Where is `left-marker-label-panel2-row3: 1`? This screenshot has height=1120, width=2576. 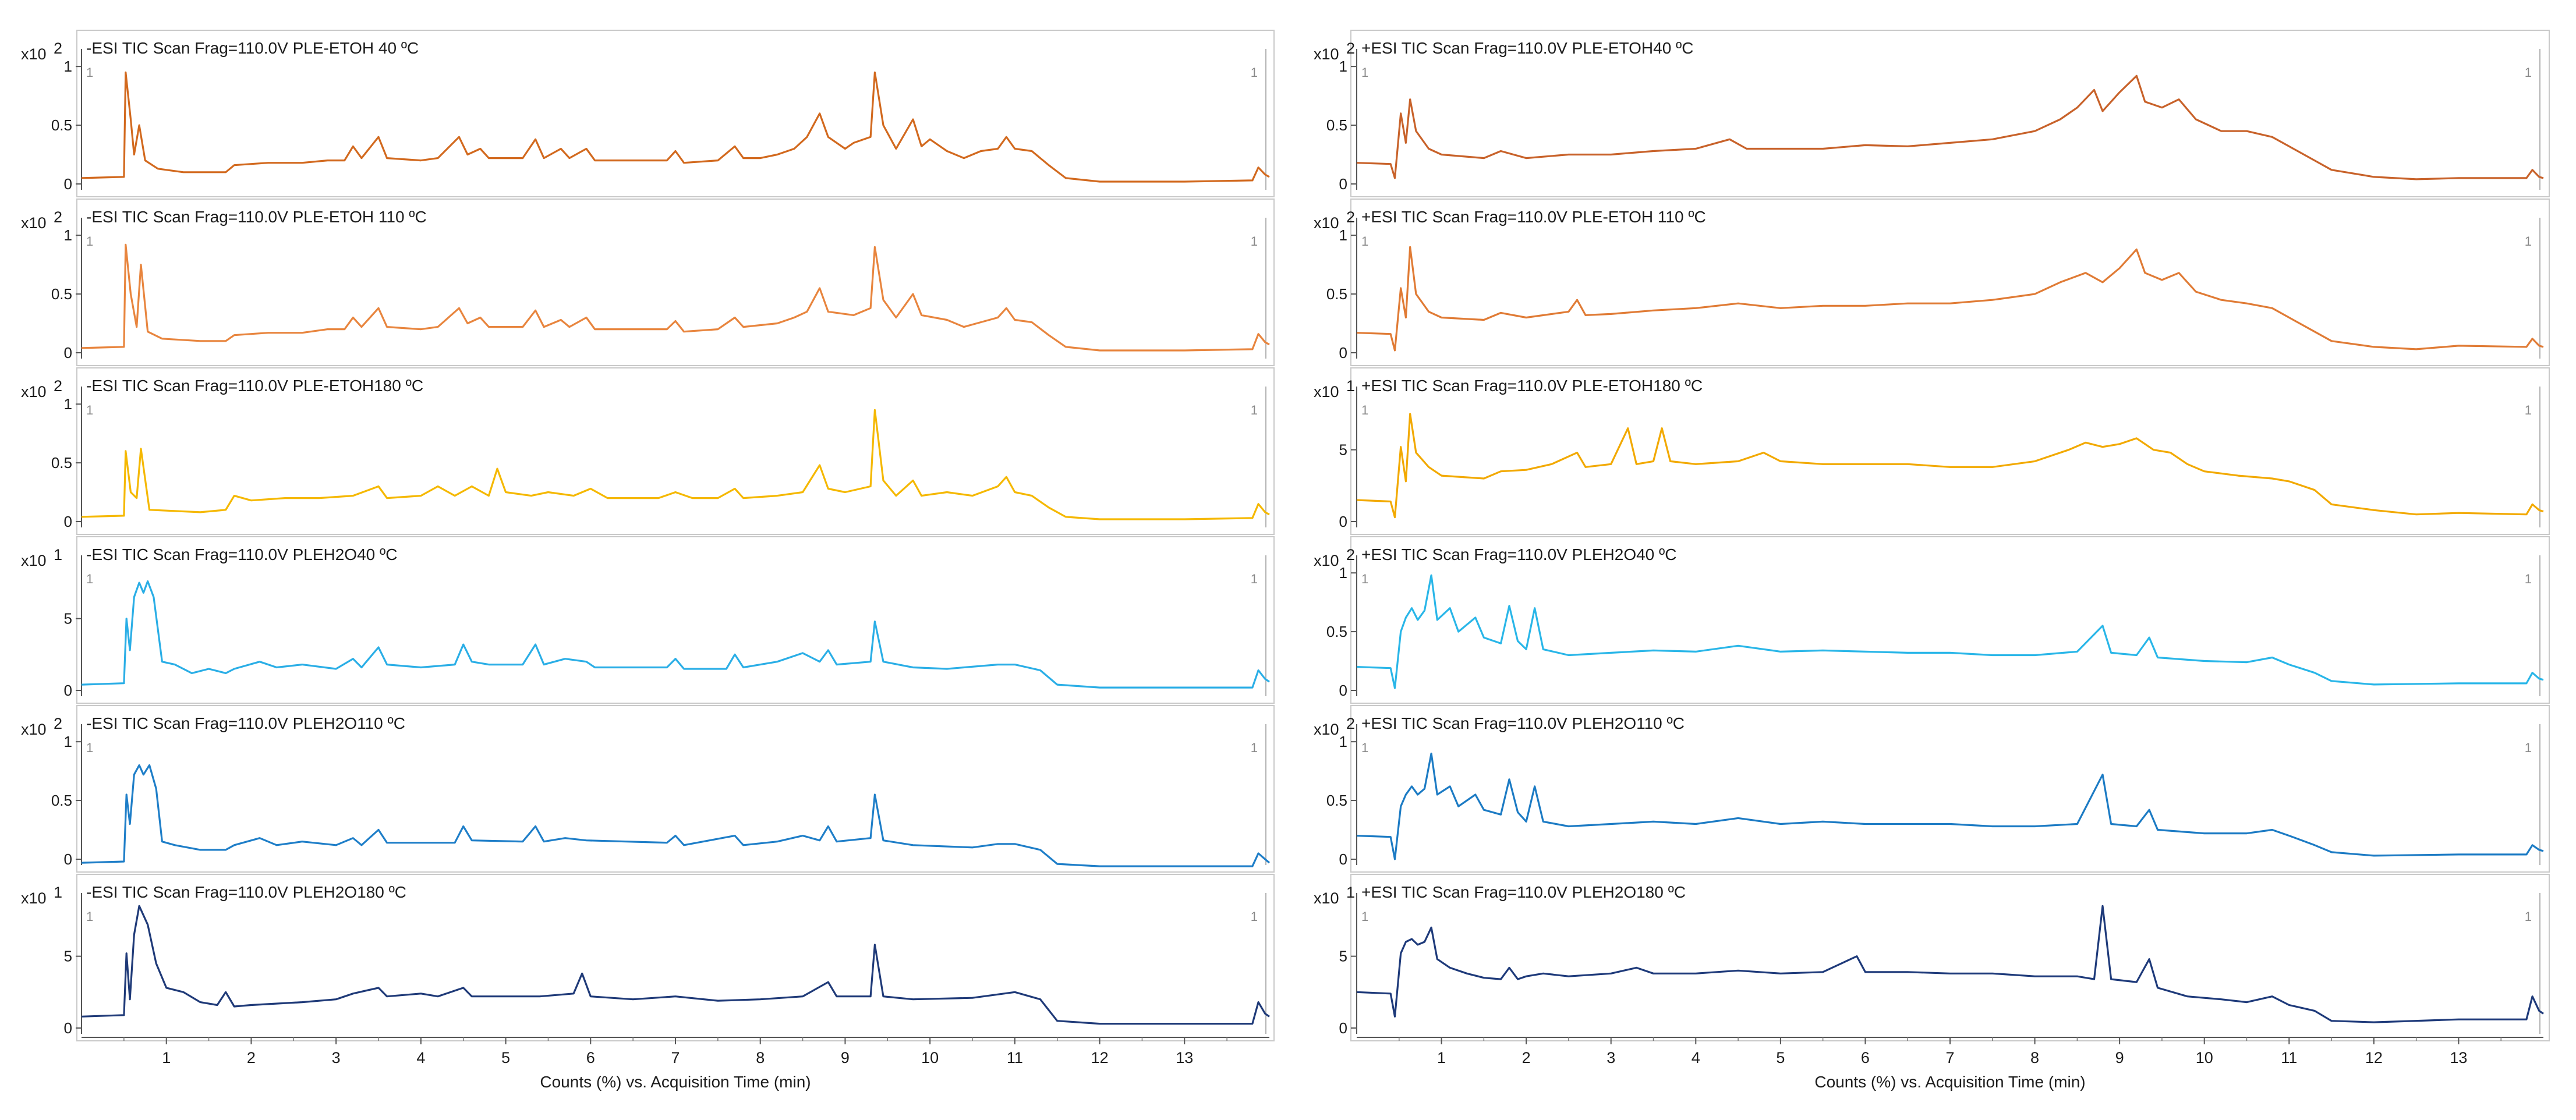
left-marker-label-panel2-row3: 1 is located at coordinates (1365, 410).